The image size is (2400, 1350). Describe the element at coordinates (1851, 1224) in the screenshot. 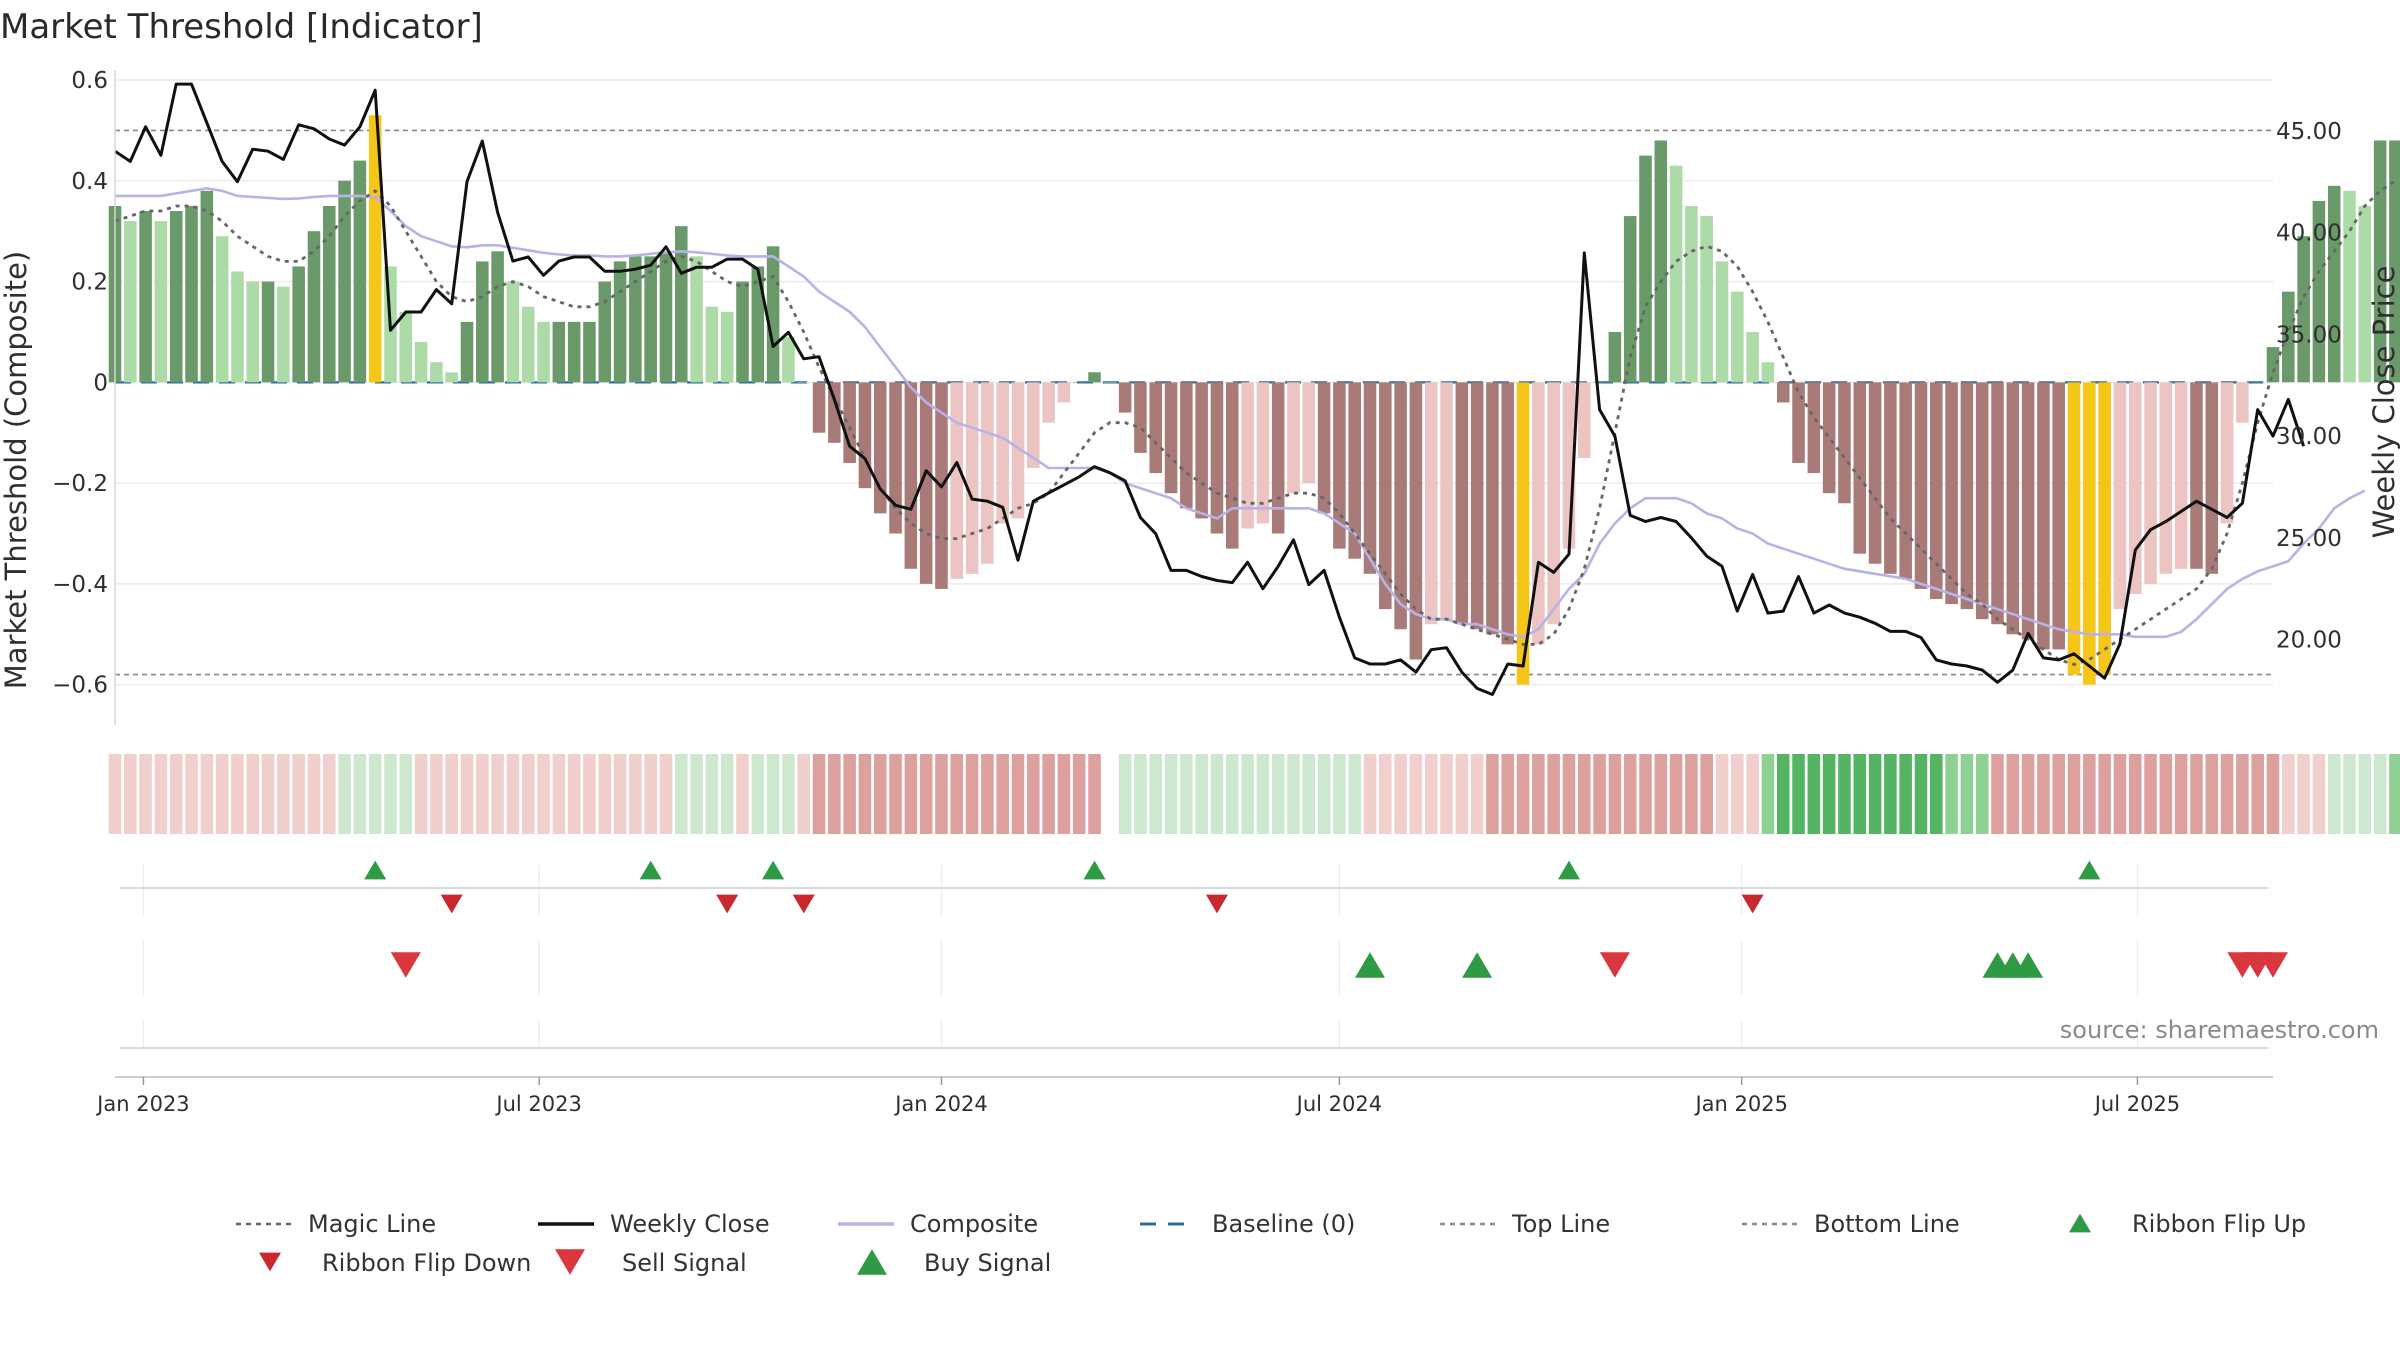

I see `legend-item: Bottom Line` at that location.